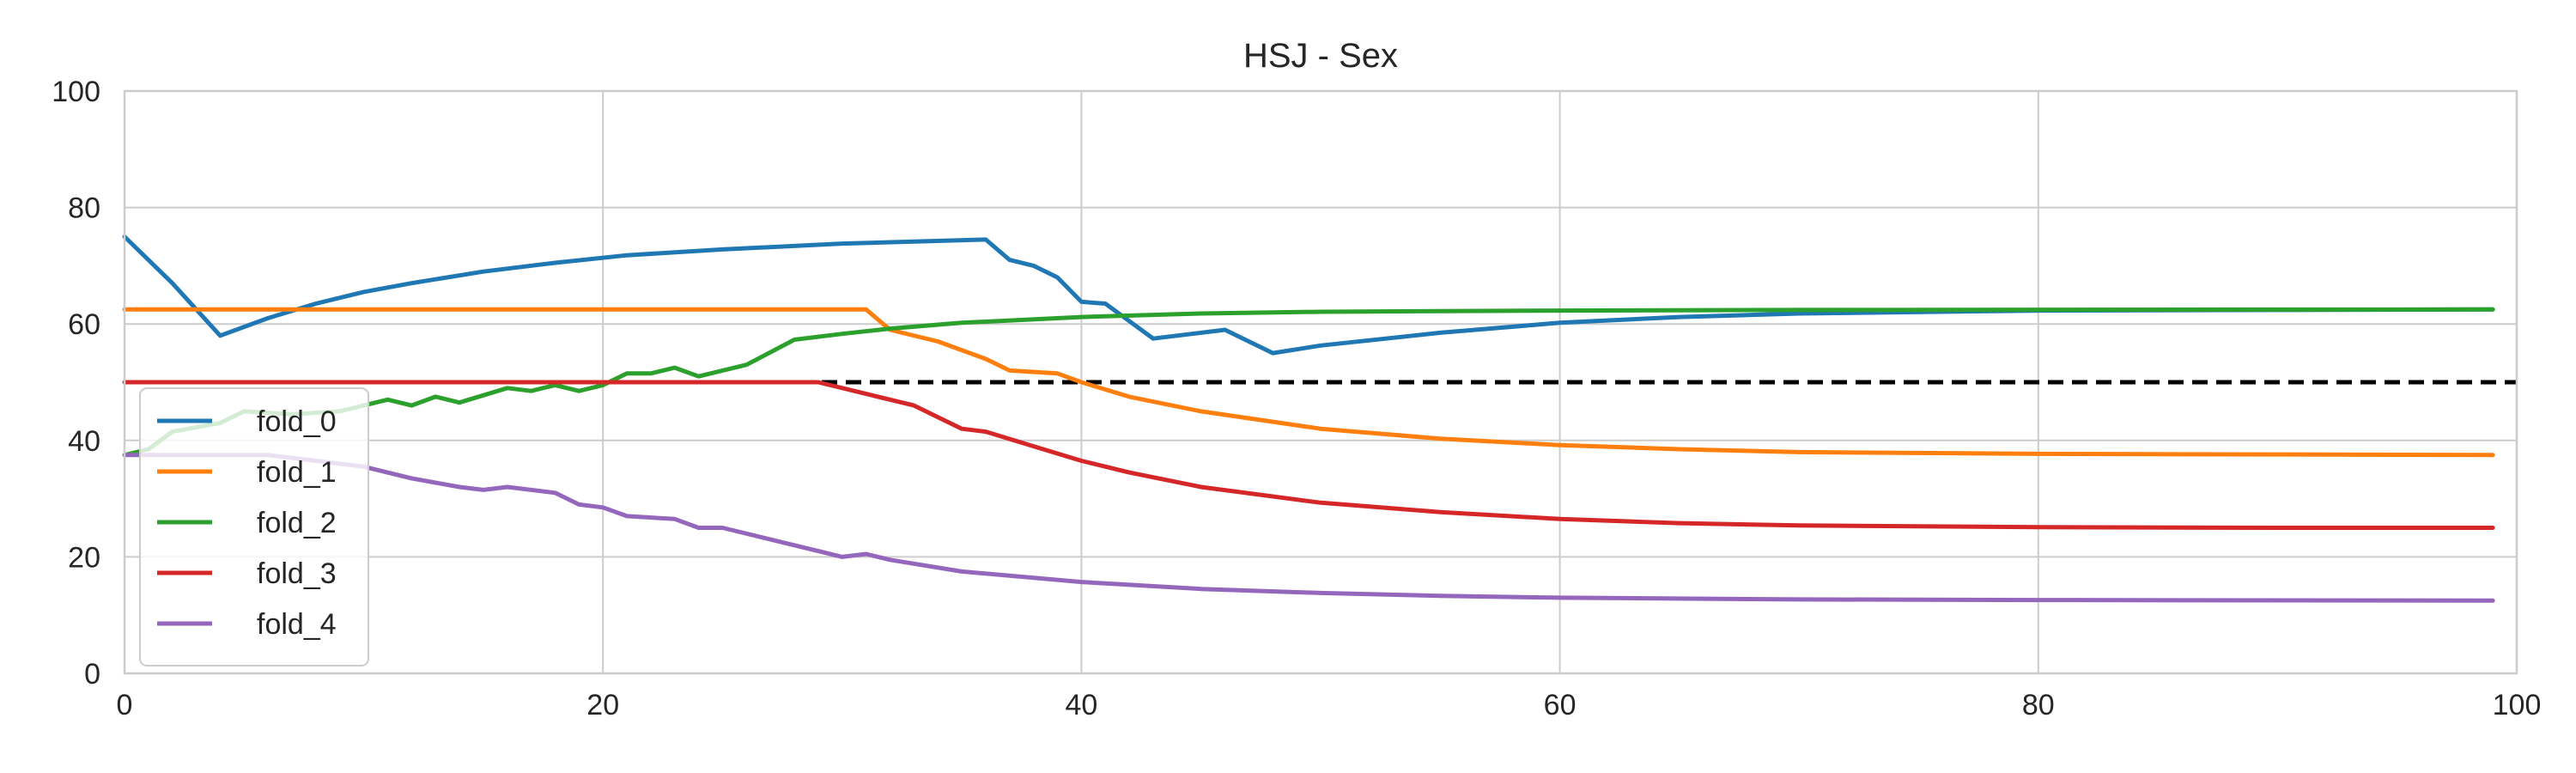  Describe the element at coordinates (2517, 705) in the screenshot. I see `x-tick-label: 100` at that location.